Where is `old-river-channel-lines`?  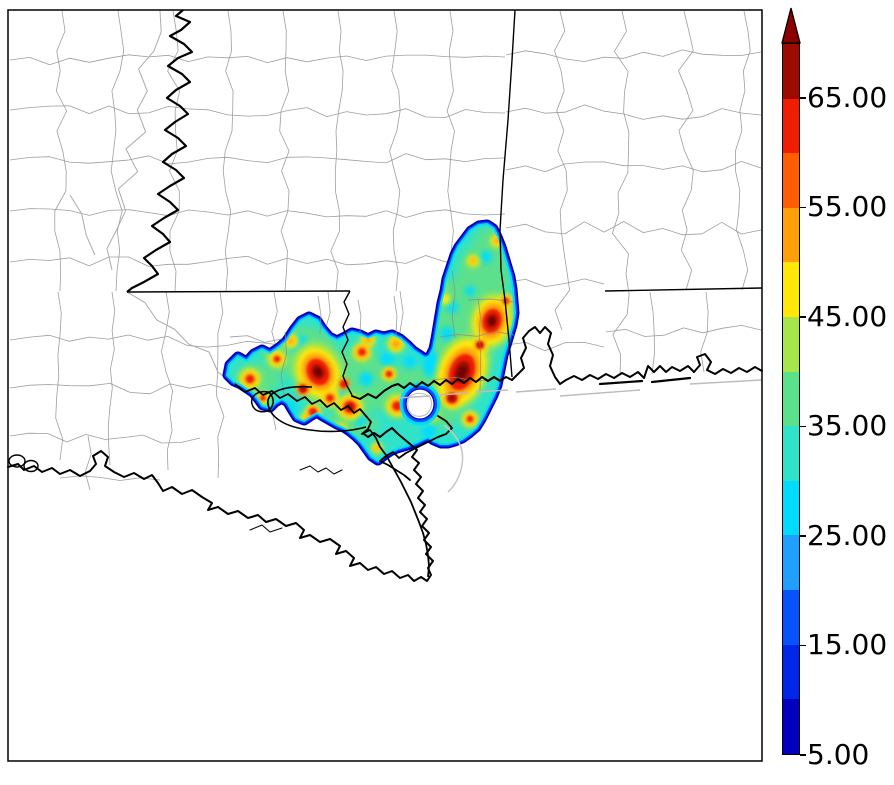 old-river-channel-lines is located at coordinates (152, 197).